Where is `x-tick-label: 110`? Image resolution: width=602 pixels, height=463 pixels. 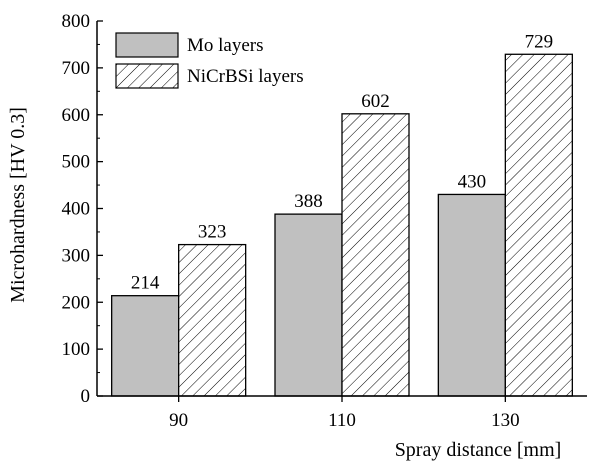
x-tick-label: 110 is located at coordinates (342, 420).